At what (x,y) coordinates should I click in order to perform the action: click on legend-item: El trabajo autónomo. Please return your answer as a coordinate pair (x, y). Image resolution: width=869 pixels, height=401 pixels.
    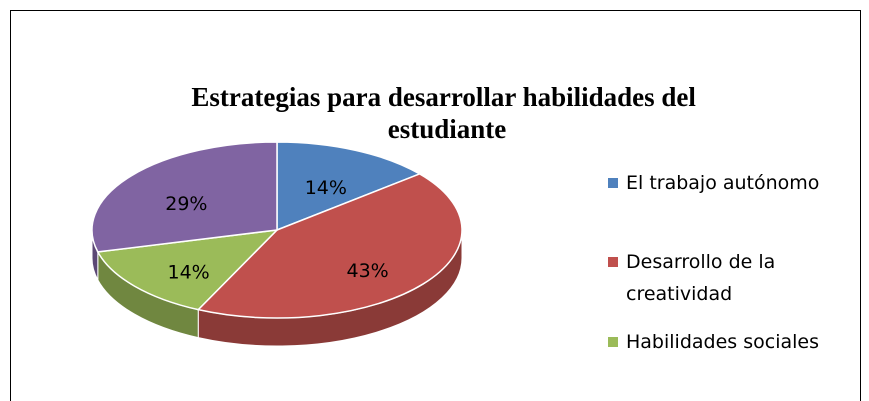
    Looking at the image, I should click on (736, 183).